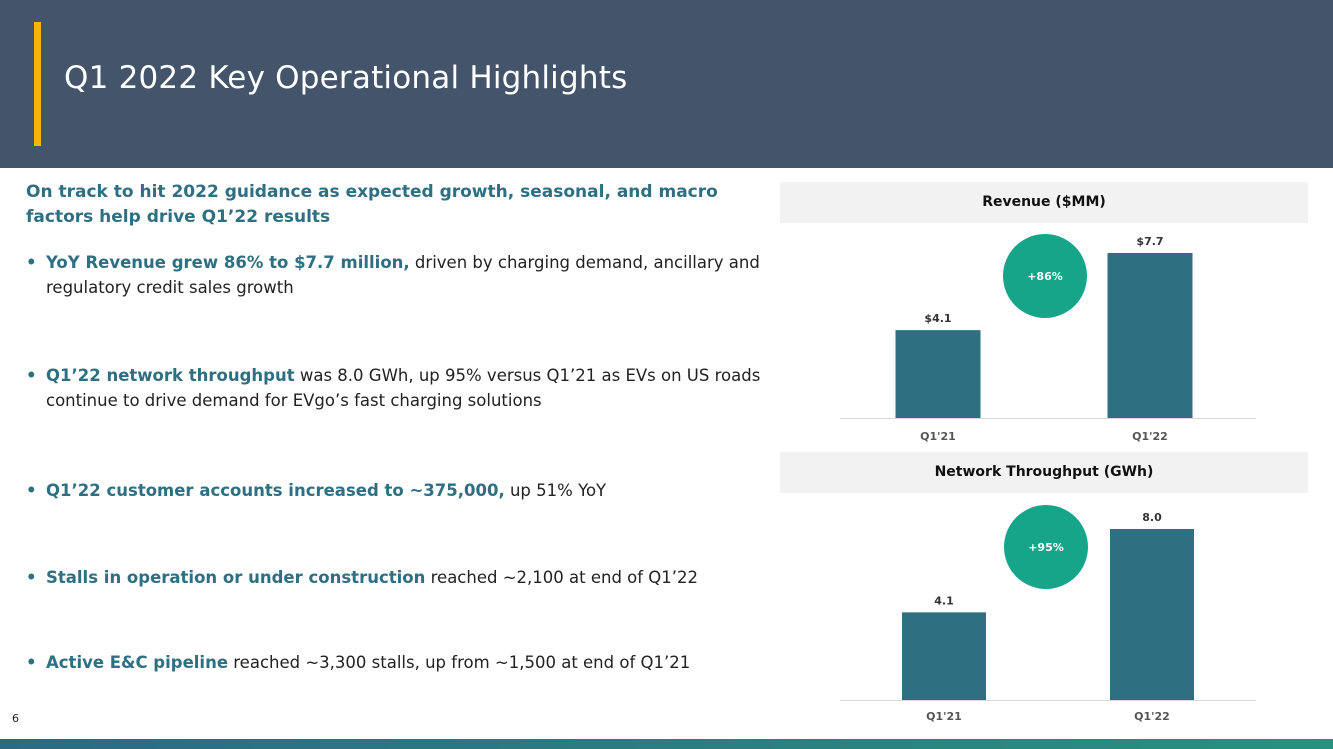 This screenshot has width=1333, height=749. Describe the element at coordinates (938, 436) in the screenshot. I see `revenue-x-tick-1: Q1'21` at that location.